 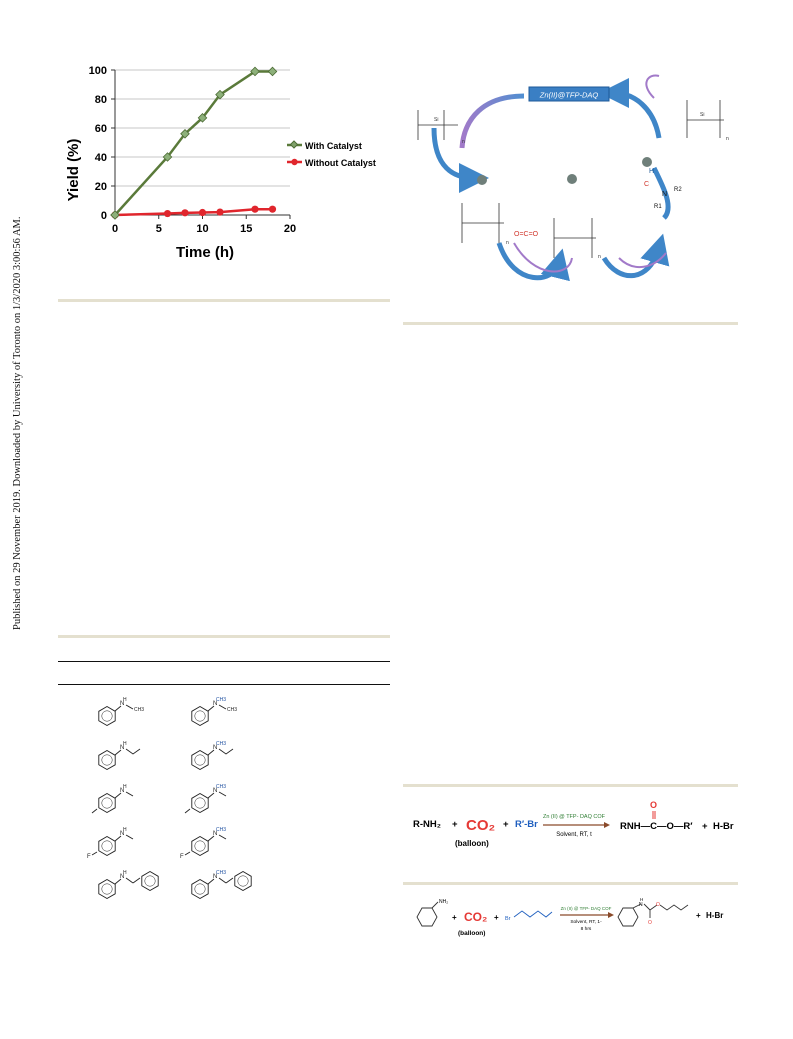 I want to click on scheme1-top-rule, so click(x=570, y=785).